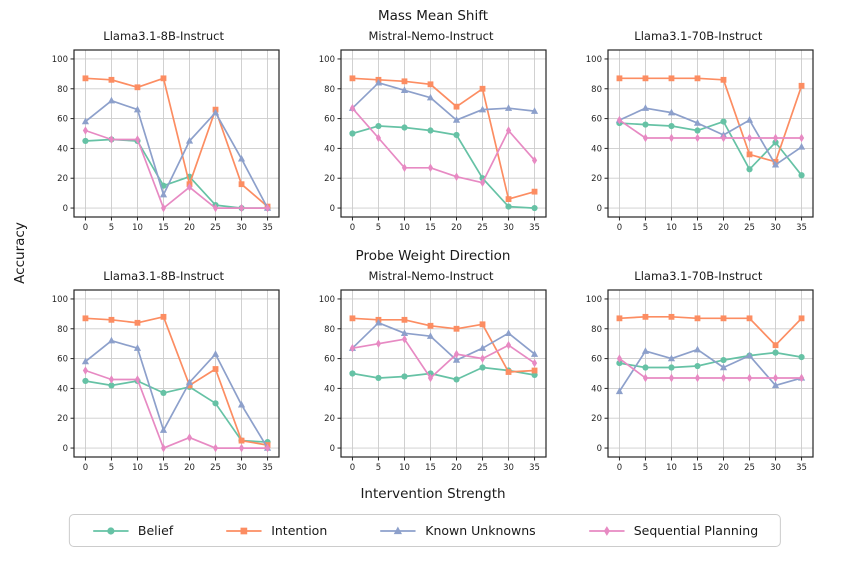  What do you see at coordinates (480, 530) in the screenshot?
I see `legend-label: Known Unknowns` at bounding box center [480, 530].